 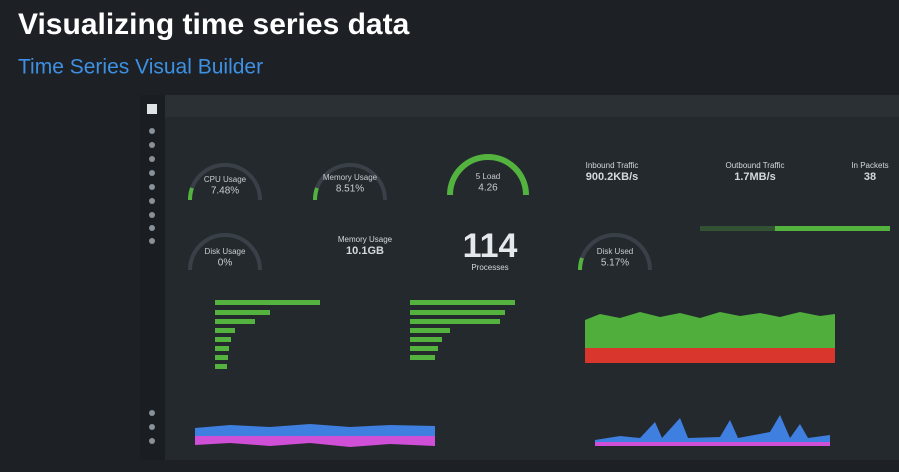 I want to click on area-base, so click(x=712, y=444).